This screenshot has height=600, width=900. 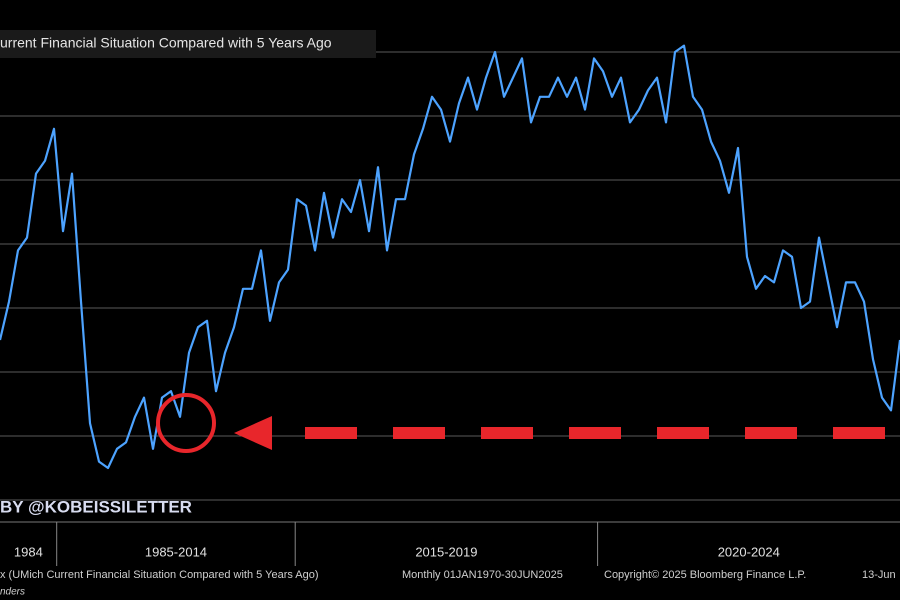 I want to click on footer-copyright: Copyright© 2025 Bloomberg Finance L.P., so click(x=705, y=575).